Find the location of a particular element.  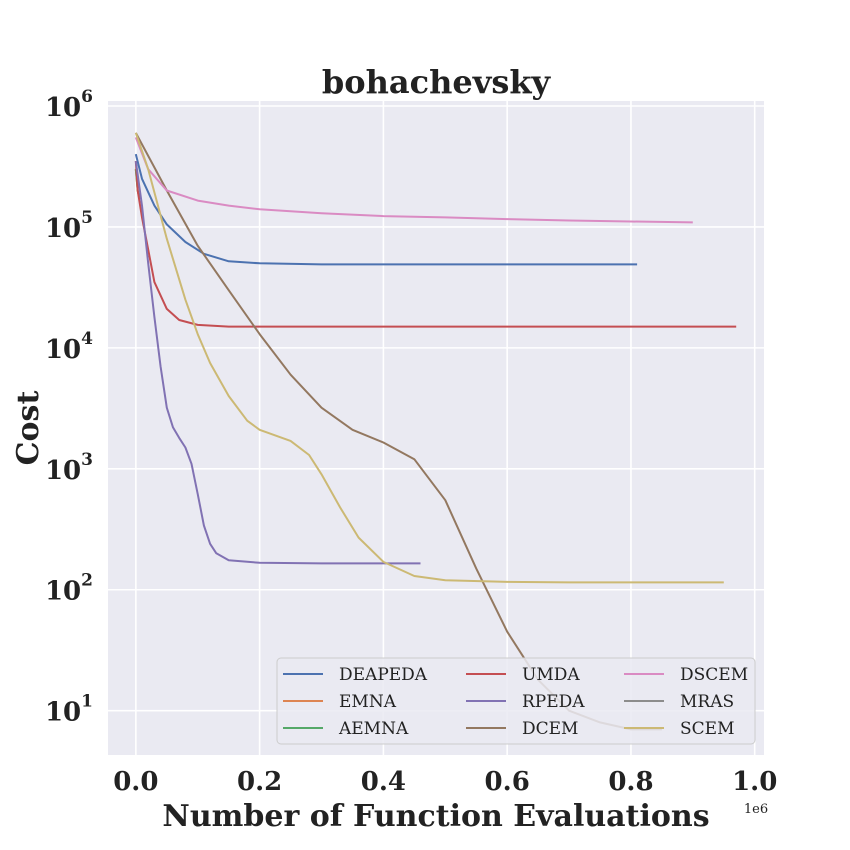

legend-item-umda: UMDA is located at coordinates (523, 675).